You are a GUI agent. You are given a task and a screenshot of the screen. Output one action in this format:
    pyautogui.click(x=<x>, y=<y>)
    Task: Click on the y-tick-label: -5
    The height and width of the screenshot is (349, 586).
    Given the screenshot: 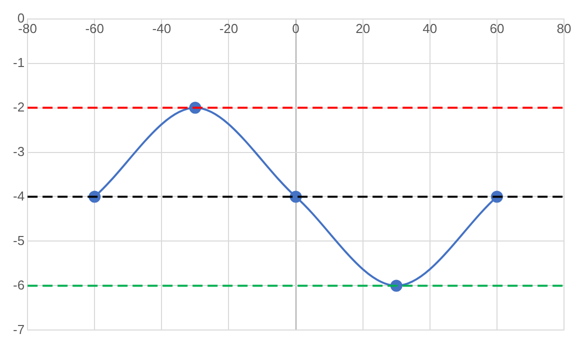 What is the action you would take?
    pyautogui.click(x=18, y=240)
    